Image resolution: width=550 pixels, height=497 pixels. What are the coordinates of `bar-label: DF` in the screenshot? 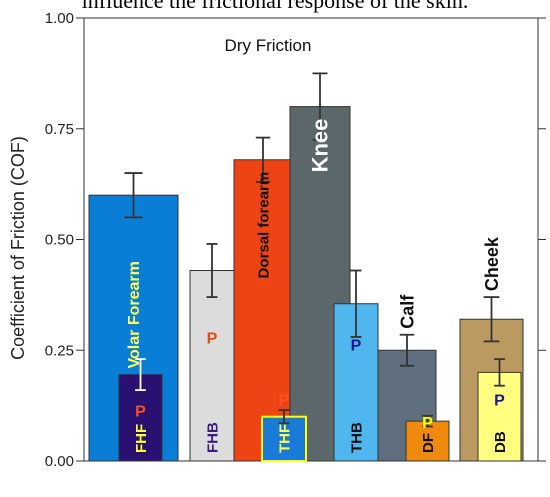 It's located at (428, 443).